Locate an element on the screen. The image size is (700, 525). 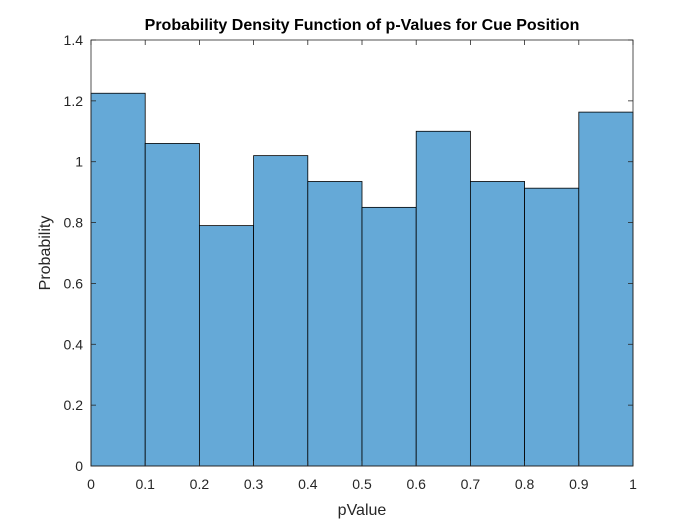
y-axis-label: Probability is located at coordinates (45, 253).